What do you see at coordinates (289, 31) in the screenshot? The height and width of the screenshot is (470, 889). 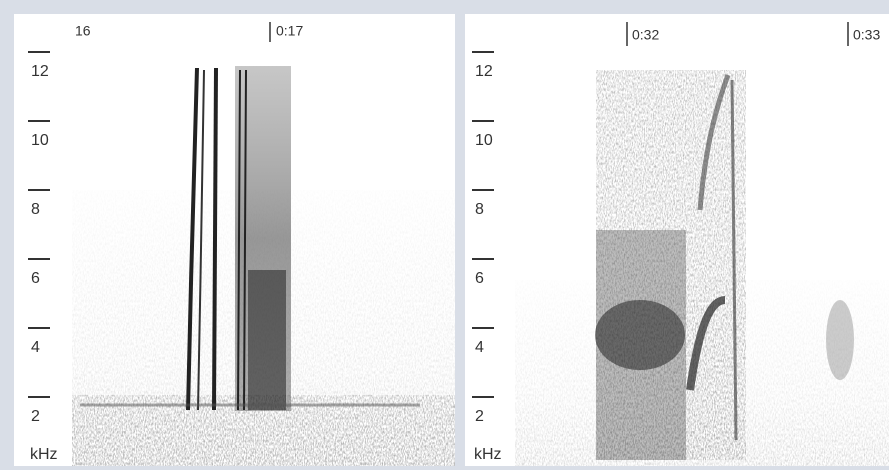 I see `time-label: 0:17` at bounding box center [289, 31].